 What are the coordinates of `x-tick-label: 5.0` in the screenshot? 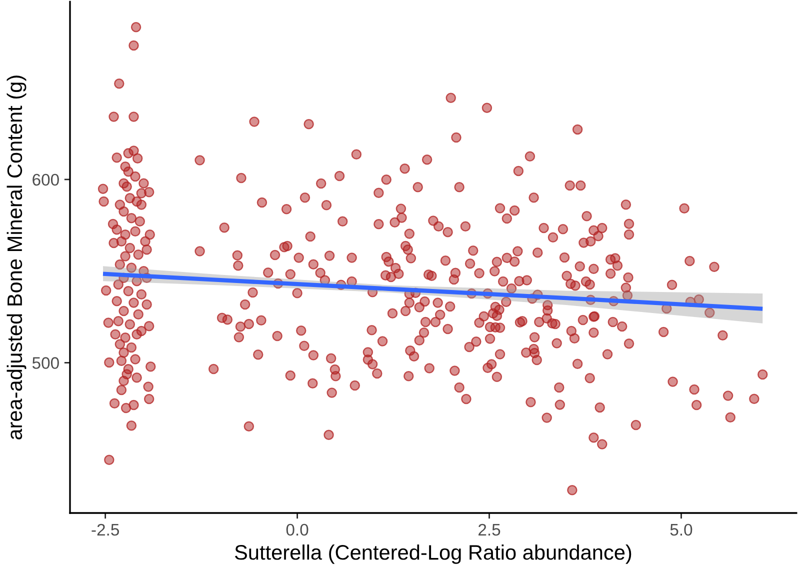 It's located at (681, 530).